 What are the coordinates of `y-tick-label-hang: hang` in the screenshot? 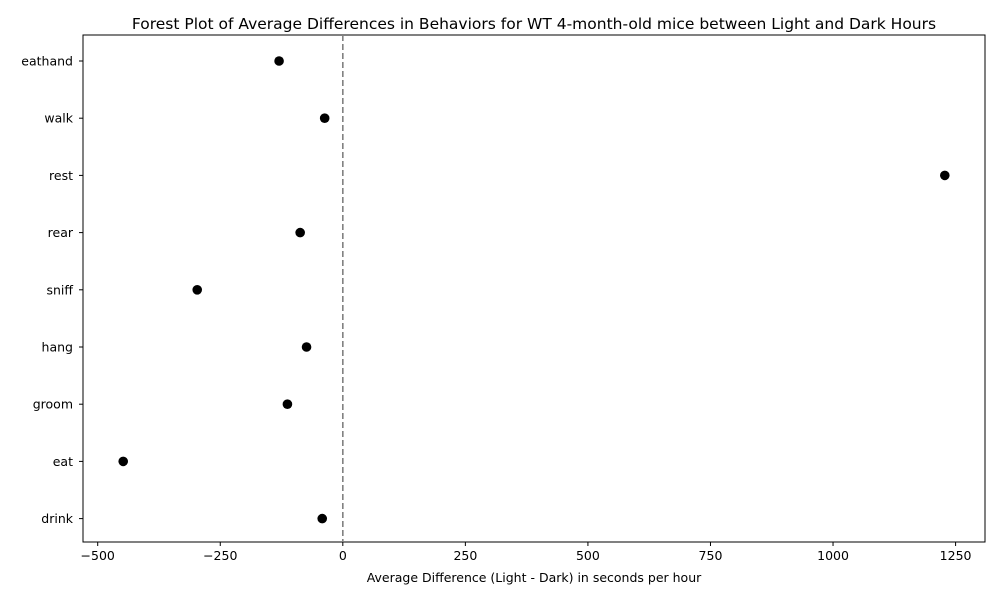 It's located at (57, 347).